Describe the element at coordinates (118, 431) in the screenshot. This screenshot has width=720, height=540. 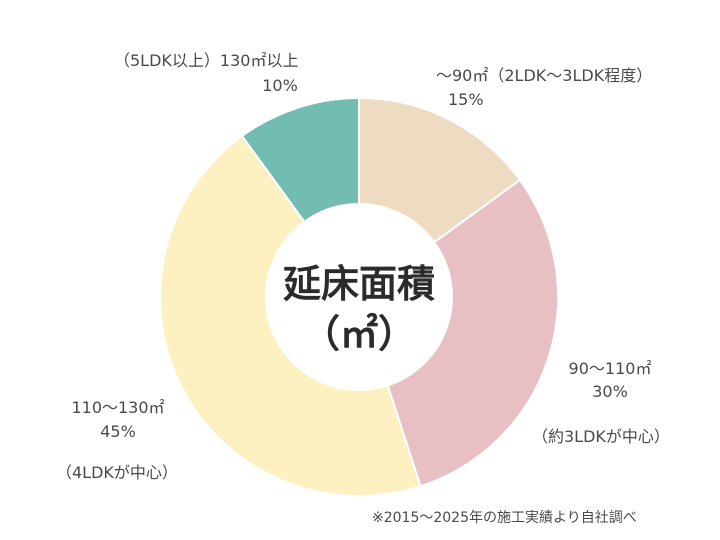
I see `slice-2-percent: 45%` at that location.